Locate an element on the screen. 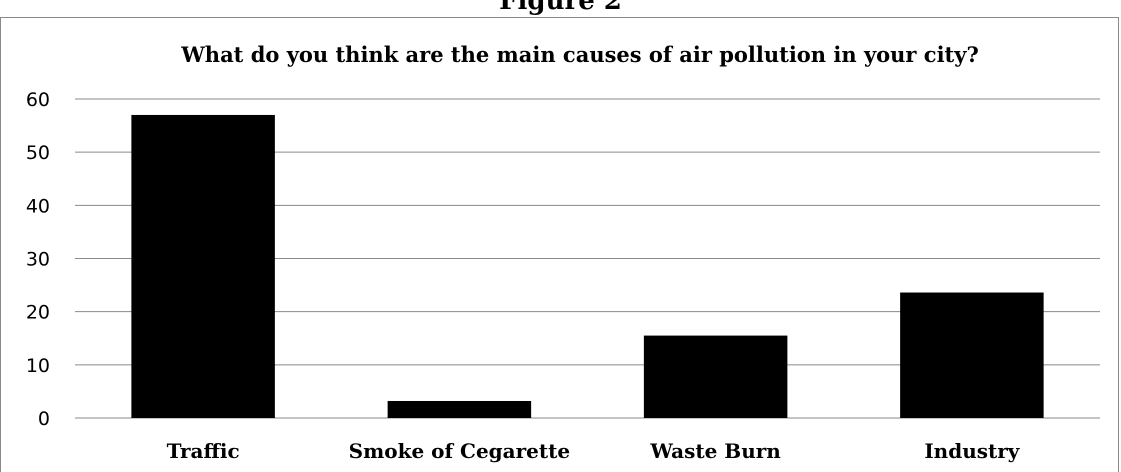 Image resolution: width=1121 pixels, height=472 pixels. bar-industry is located at coordinates (972, 355).